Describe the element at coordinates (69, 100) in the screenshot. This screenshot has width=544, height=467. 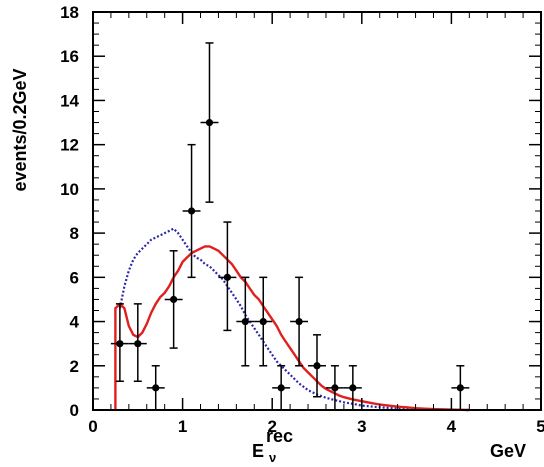
I see `y-tick-label: 14` at that location.